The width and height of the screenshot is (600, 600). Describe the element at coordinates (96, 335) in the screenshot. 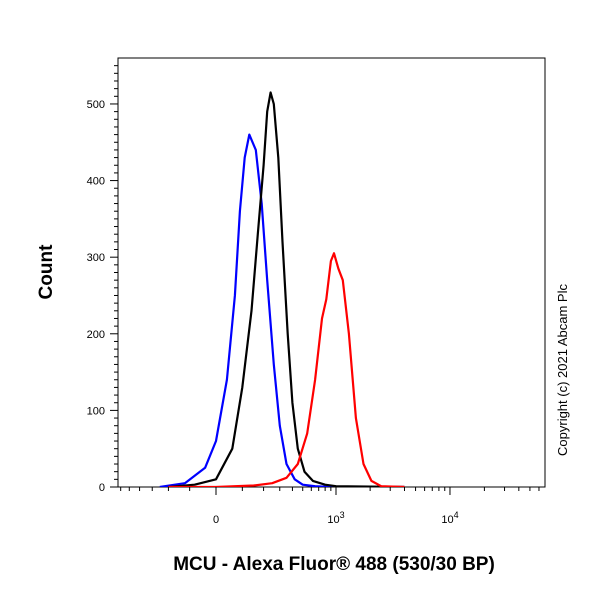

I see `y-tick-label: 200` at that location.